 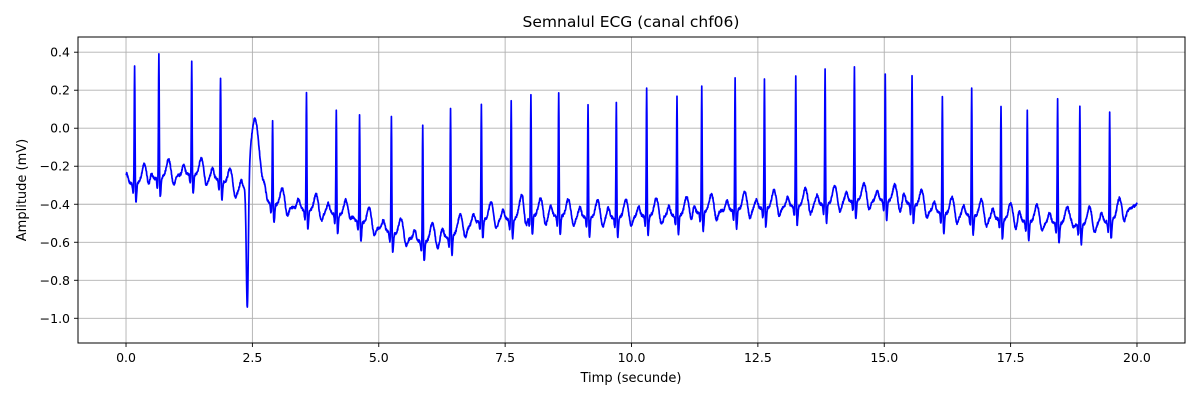 What do you see at coordinates (505, 357) in the screenshot?
I see `x-tick-label: 7.5` at bounding box center [505, 357].